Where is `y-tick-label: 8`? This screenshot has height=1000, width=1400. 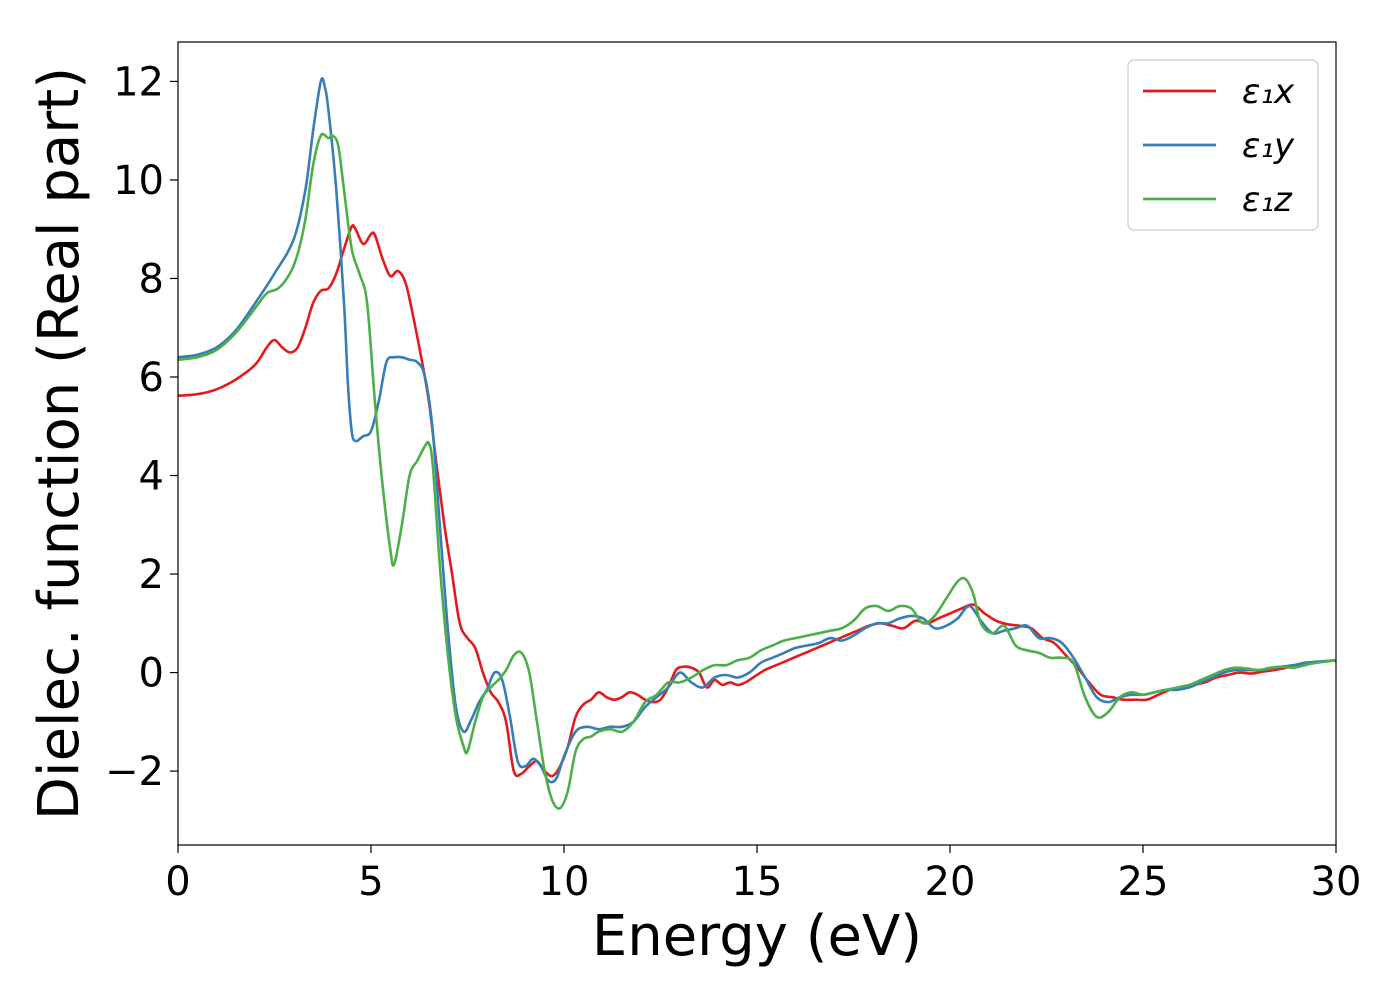
y-tick-label: 8 is located at coordinates (151, 279).